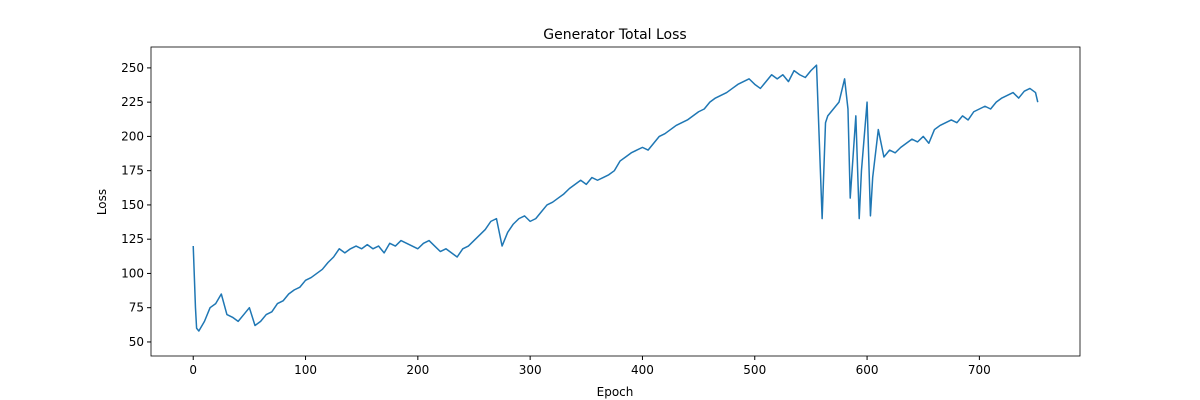 The height and width of the screenshot is (400, 1200). What do you see at coordinates (614, 35) in the screenshot?
I see `chart-title: Generator Total Loss` at bounding box center [614, 35].